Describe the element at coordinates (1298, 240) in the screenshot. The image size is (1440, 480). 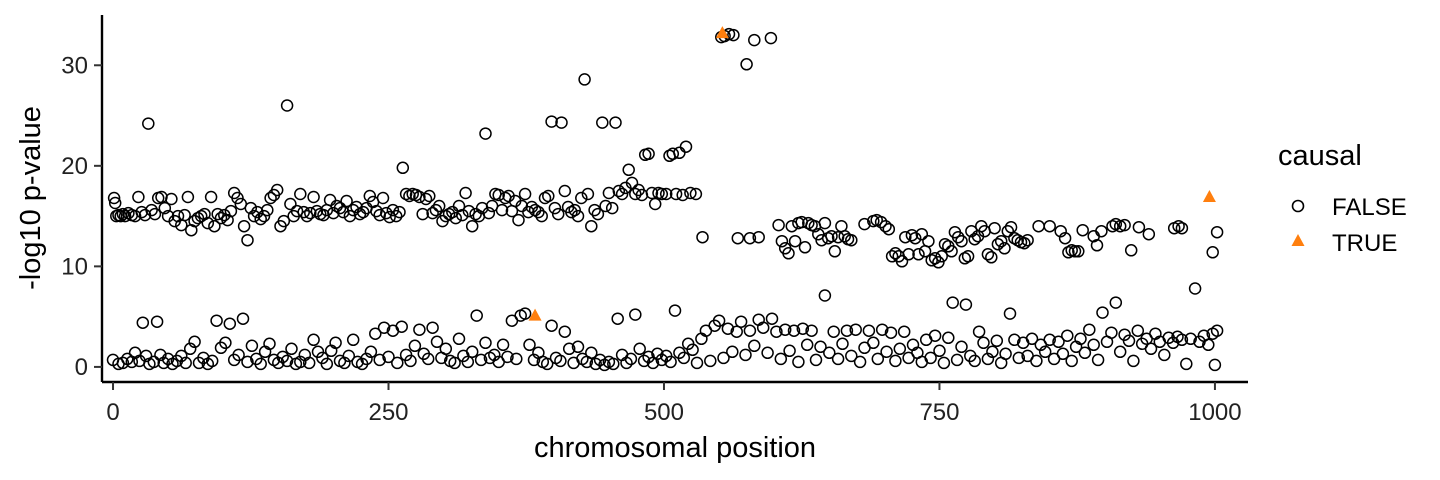
I see `legend-key-true` at that location.